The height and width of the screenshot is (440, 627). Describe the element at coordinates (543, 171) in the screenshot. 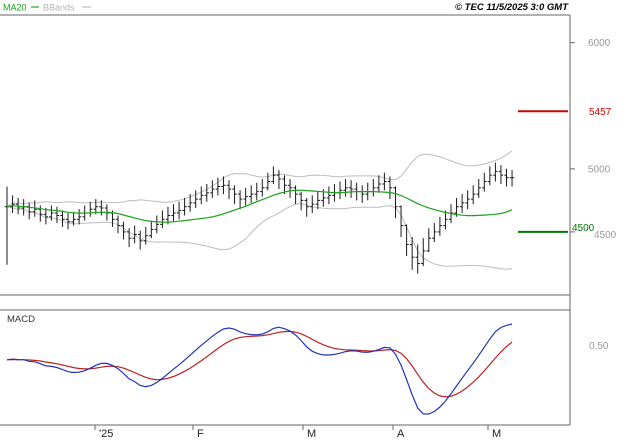

I see `support-resistance-layer` at that location.